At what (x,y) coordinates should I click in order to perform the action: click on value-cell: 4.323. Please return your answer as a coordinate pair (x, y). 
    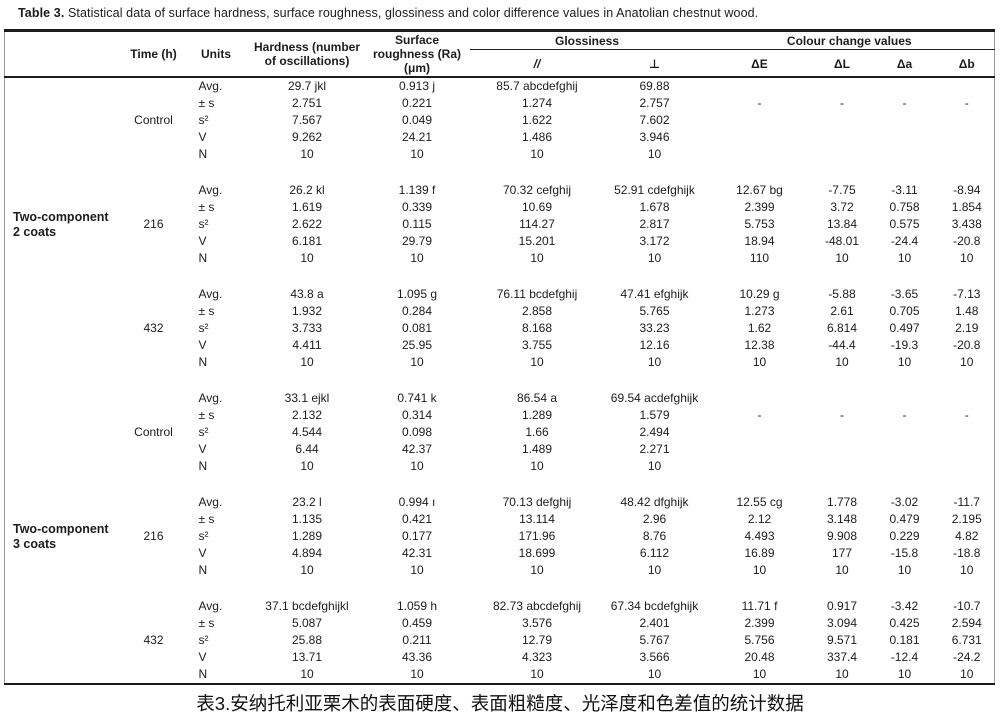
    Looking at the image, I should click on (537, 657).